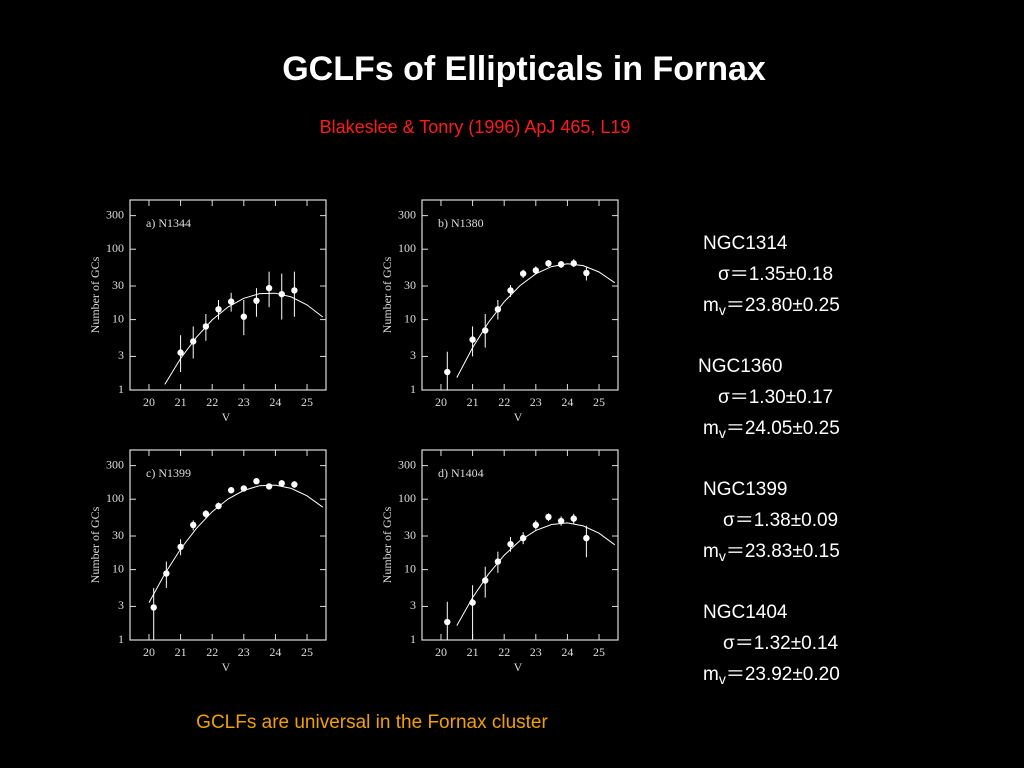  Describe the element at coordinates (745, 489) in the screenshot. I see `galaxy-name: NGC1399` at that location.